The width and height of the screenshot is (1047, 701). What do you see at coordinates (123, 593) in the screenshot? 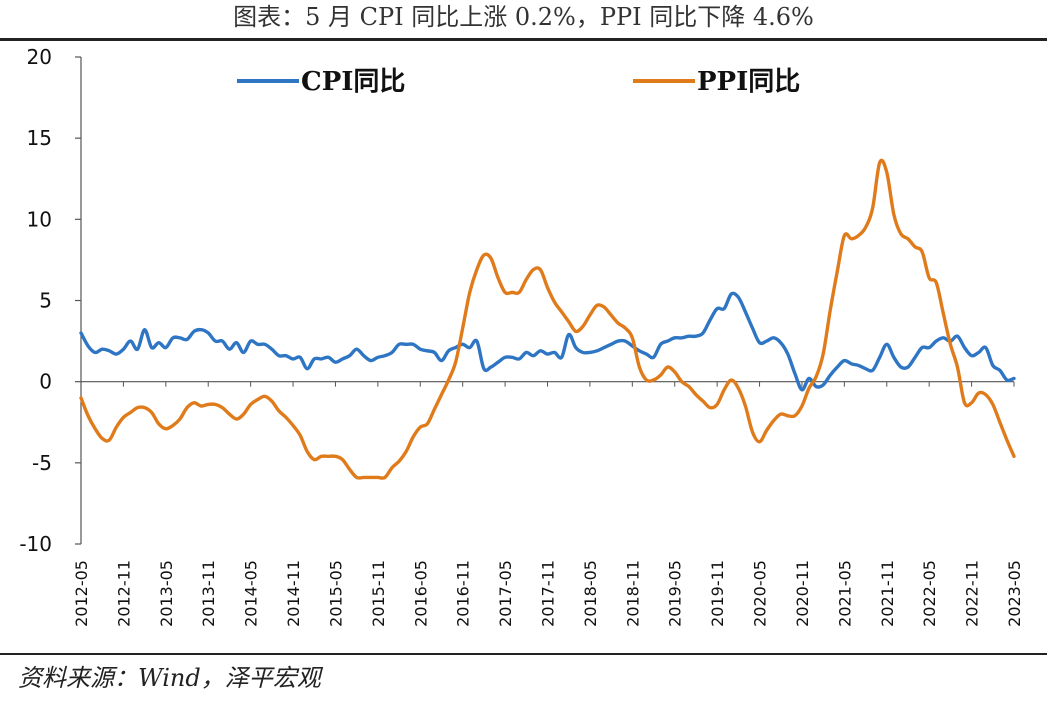
I see `x-tick-label: 2012-11` at bounding box center [123, 593].